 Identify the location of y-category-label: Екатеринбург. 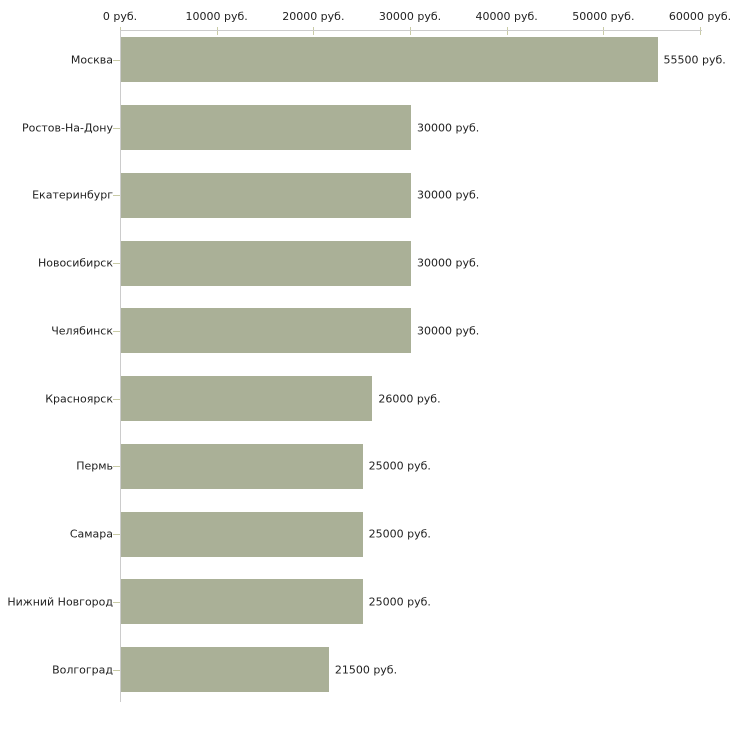
(72, 195).